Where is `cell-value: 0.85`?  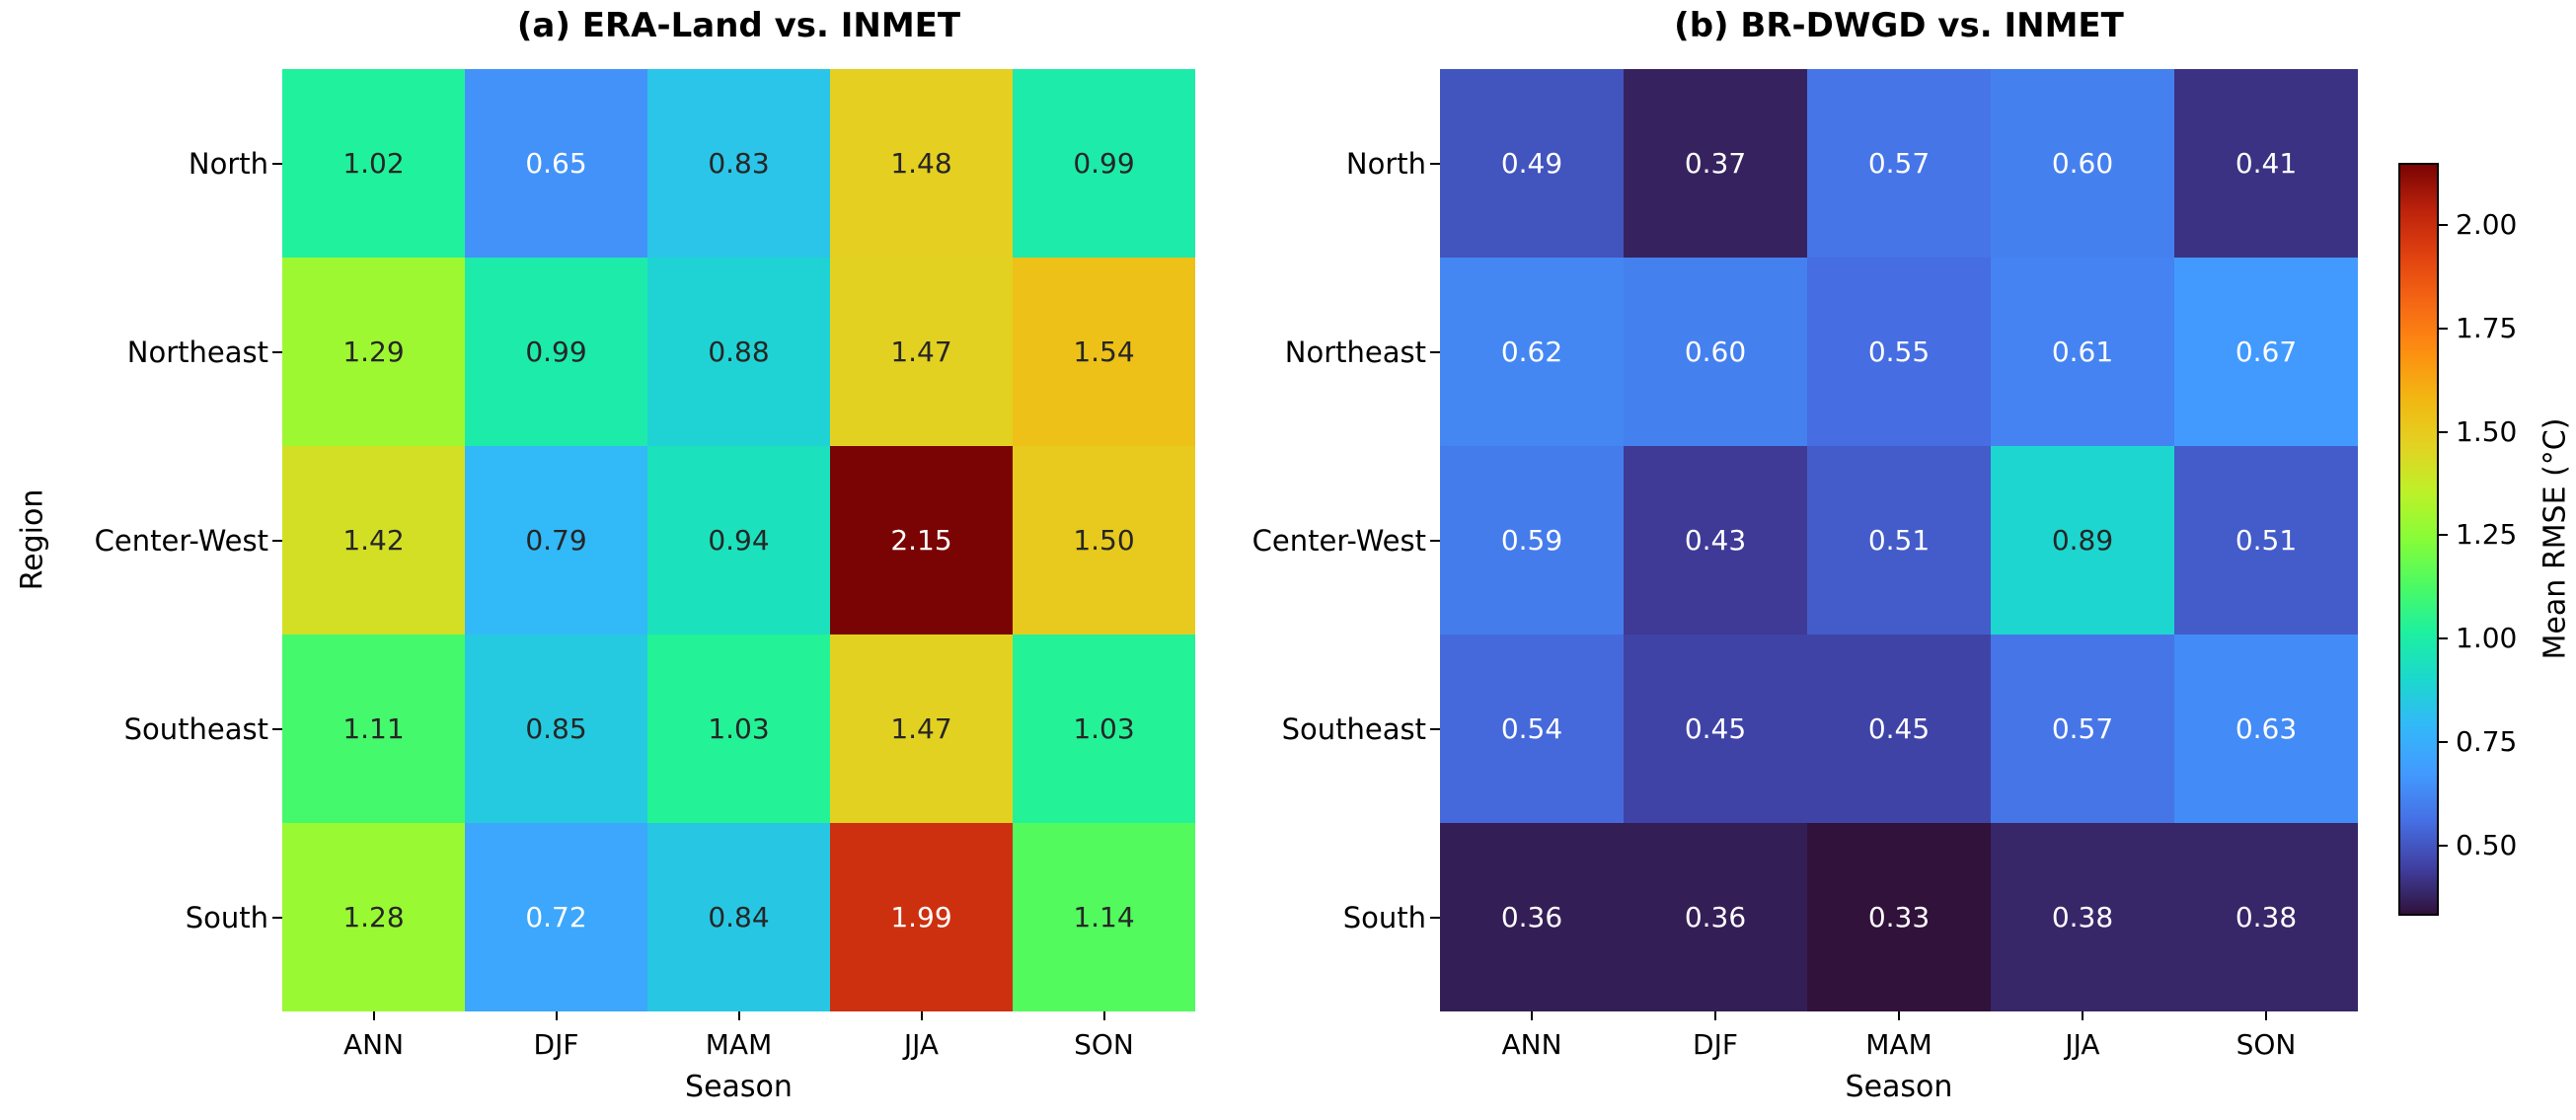 cell-value: 0.85 is located at coordinates (556, 728).